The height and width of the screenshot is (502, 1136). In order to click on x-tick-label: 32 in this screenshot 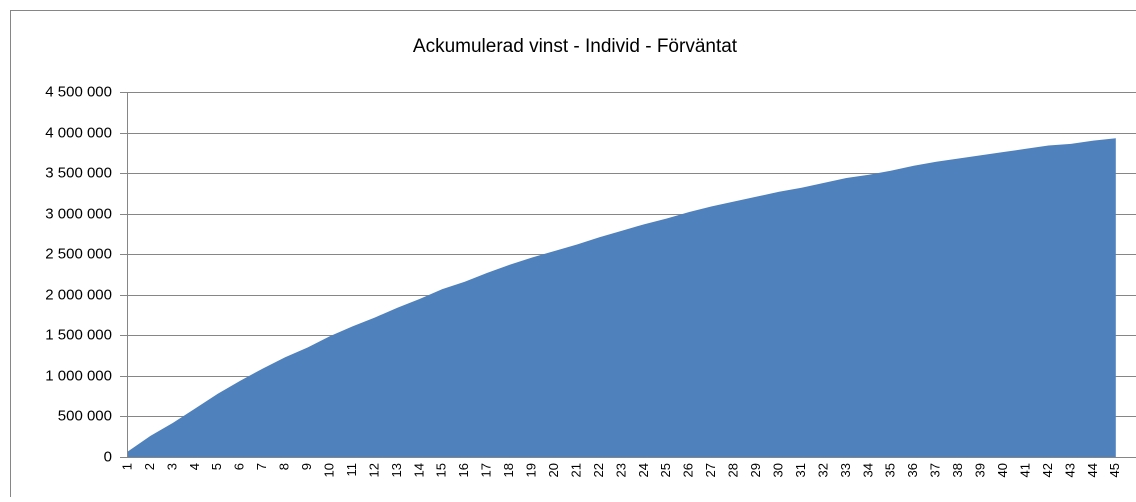, I will do `click(822, 470)`.